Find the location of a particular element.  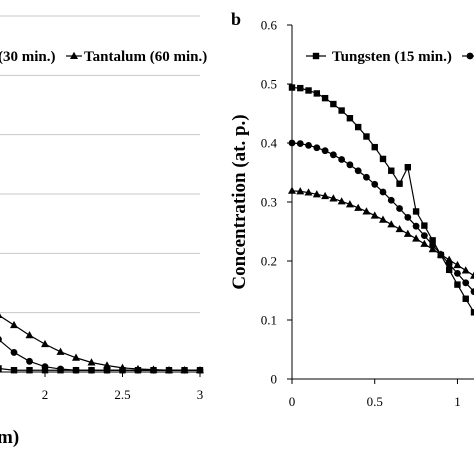

panel-b-y-tick-label: 0 is located at coordinates (274, 379).